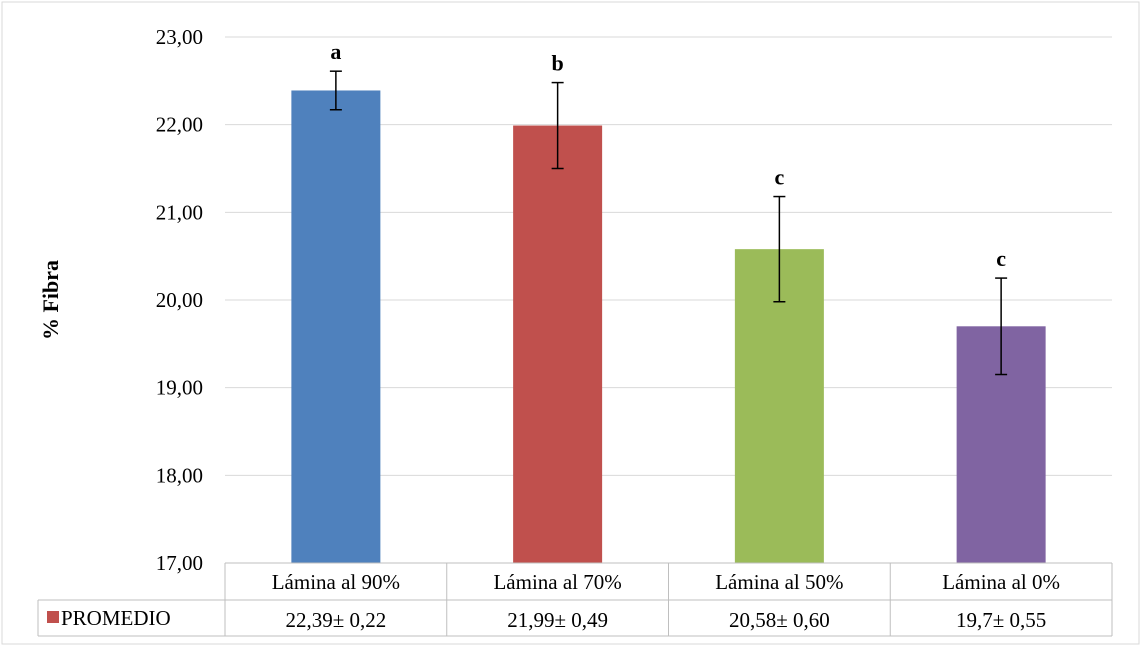 The height and width of the screenshot is (646, 1141). I want to click on significance-letter: a, so click(335, 51).